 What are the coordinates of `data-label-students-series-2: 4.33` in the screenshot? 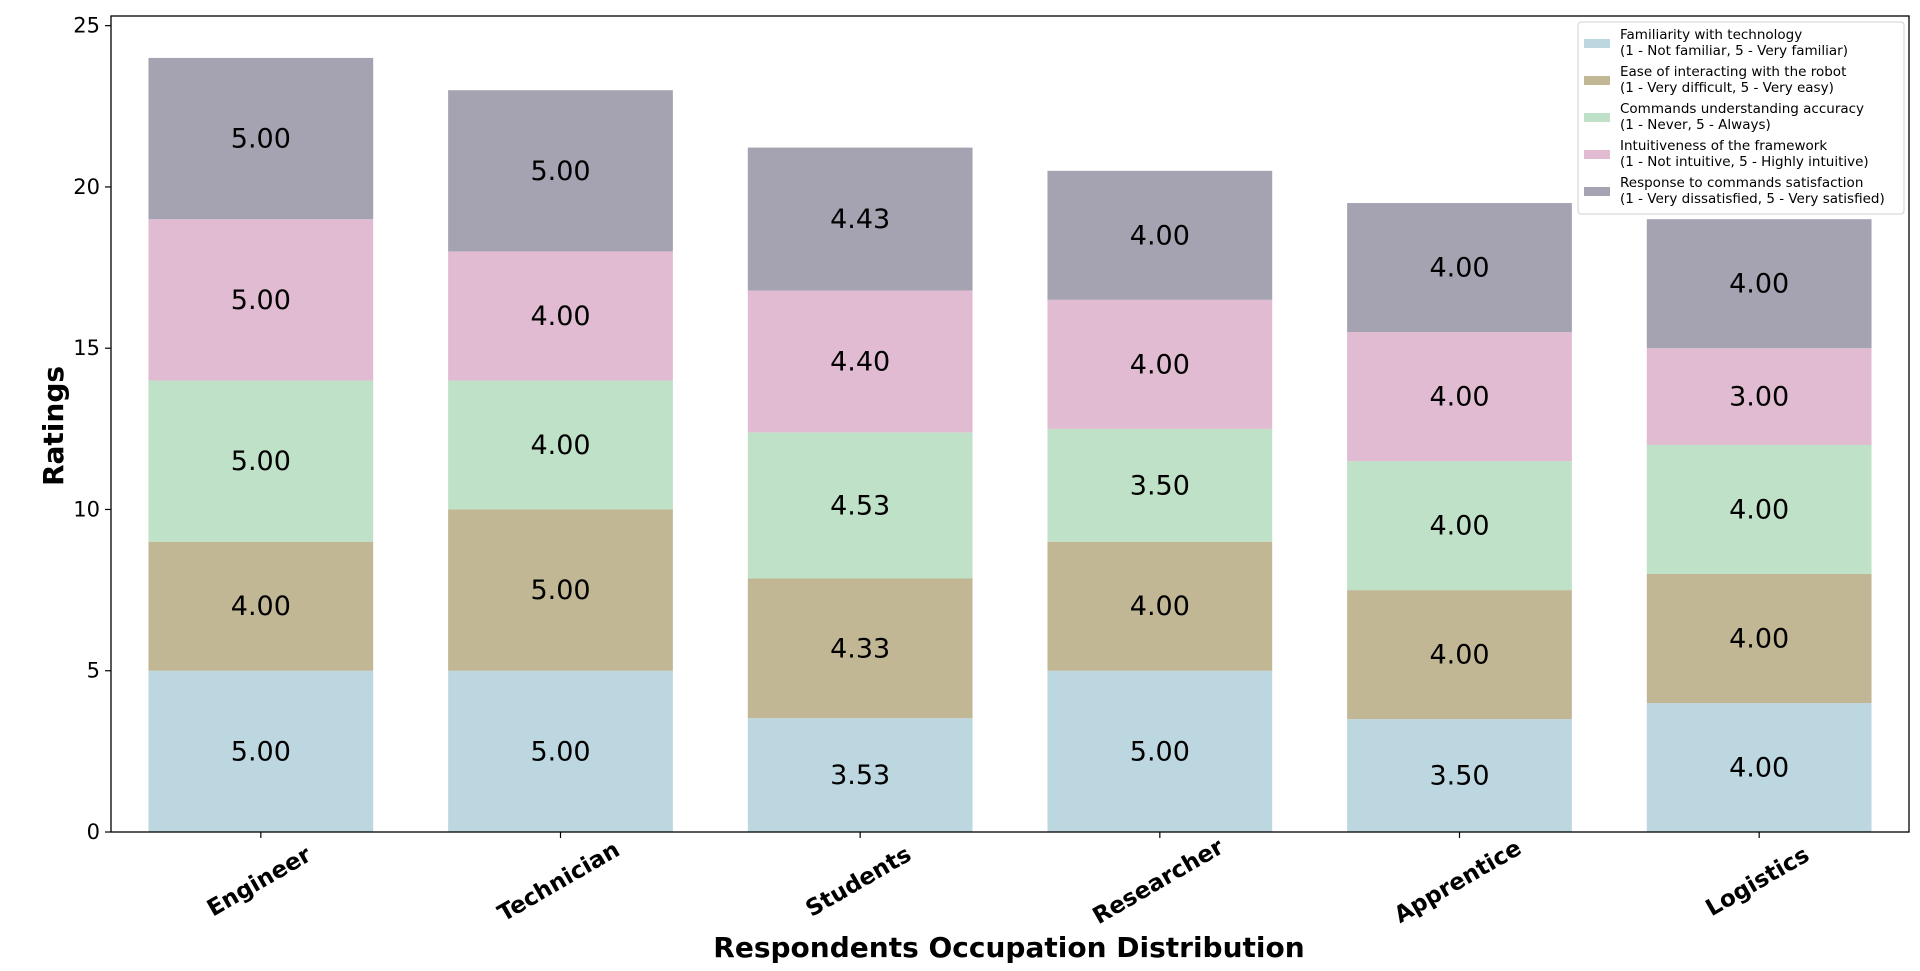 It's located at (860, 648).